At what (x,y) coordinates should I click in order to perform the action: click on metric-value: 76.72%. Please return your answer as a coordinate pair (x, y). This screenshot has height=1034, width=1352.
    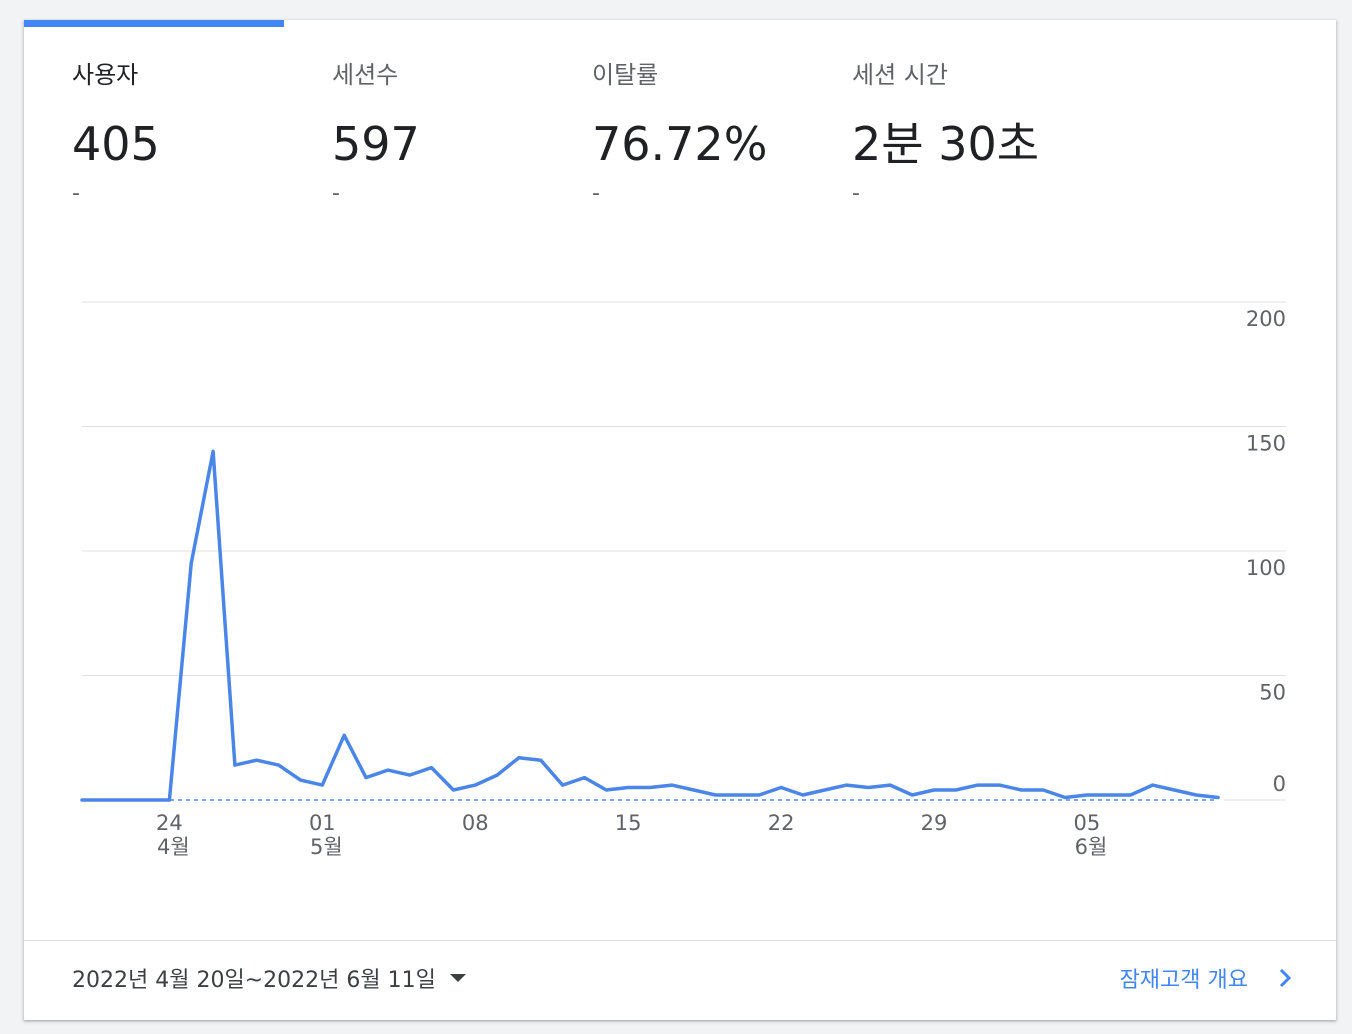
    Looking at the image, I should click on (680, 144).